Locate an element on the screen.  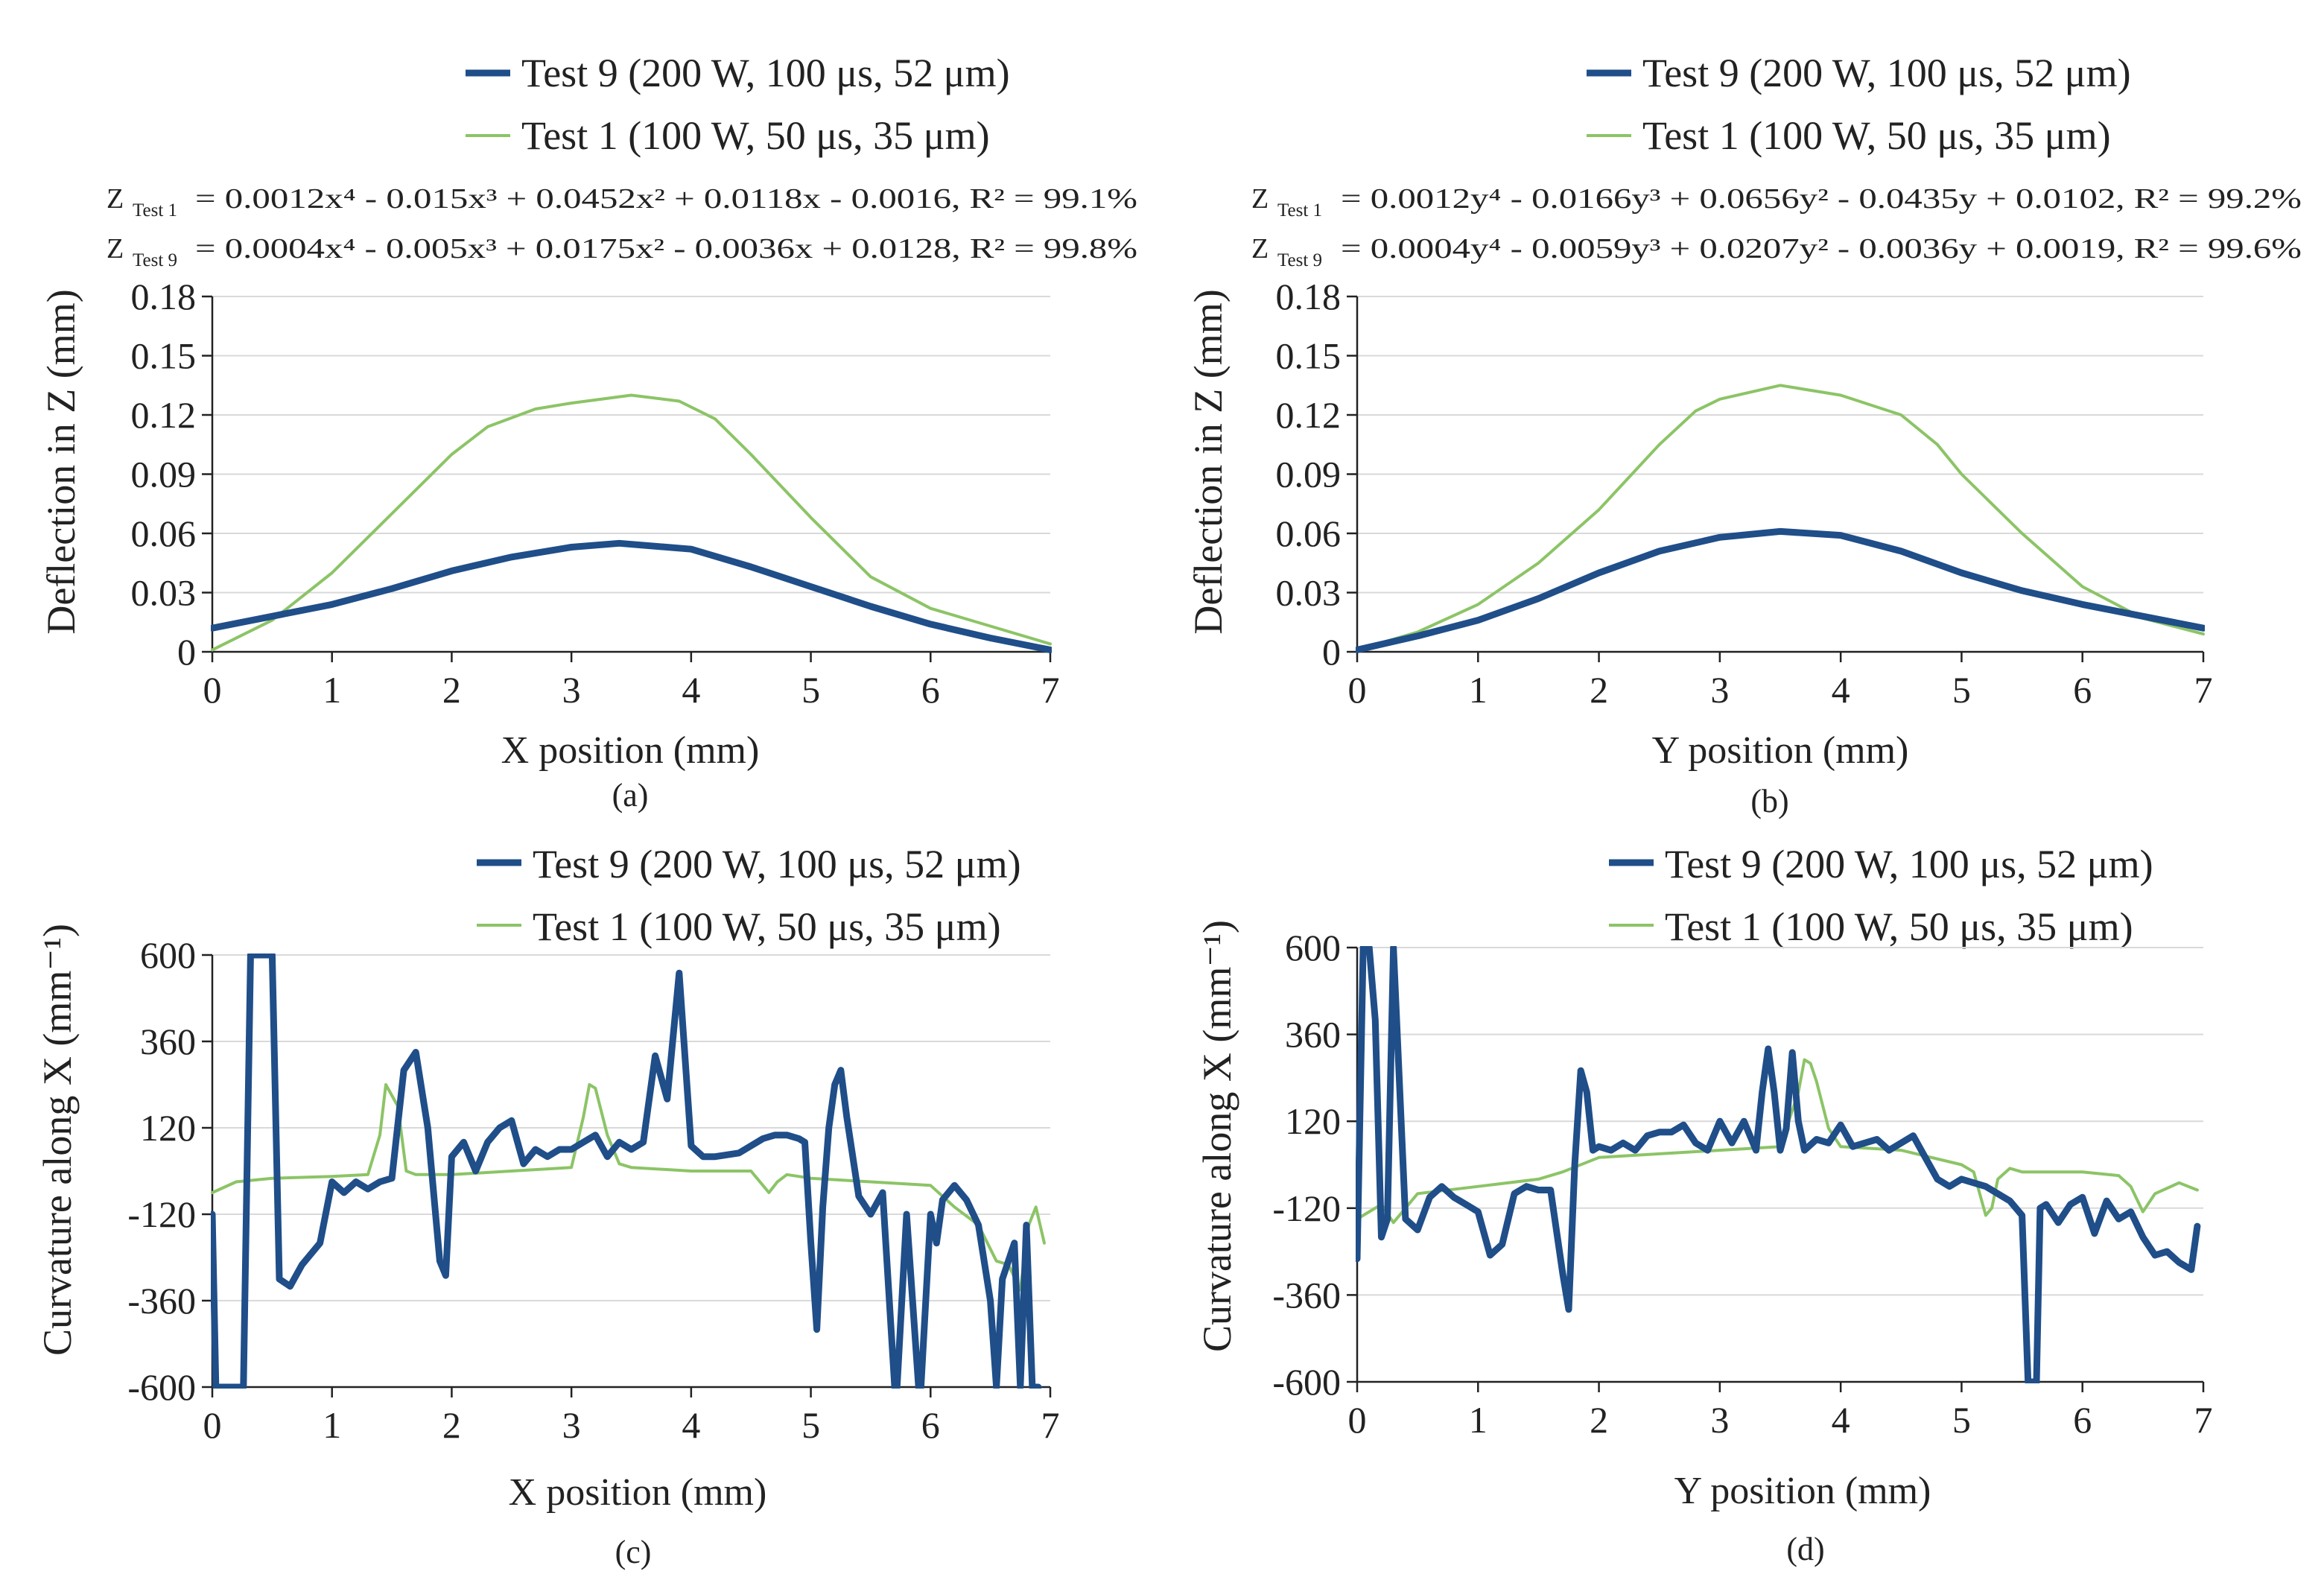
series-line-a-test9 is located at coordinates (631, 596).